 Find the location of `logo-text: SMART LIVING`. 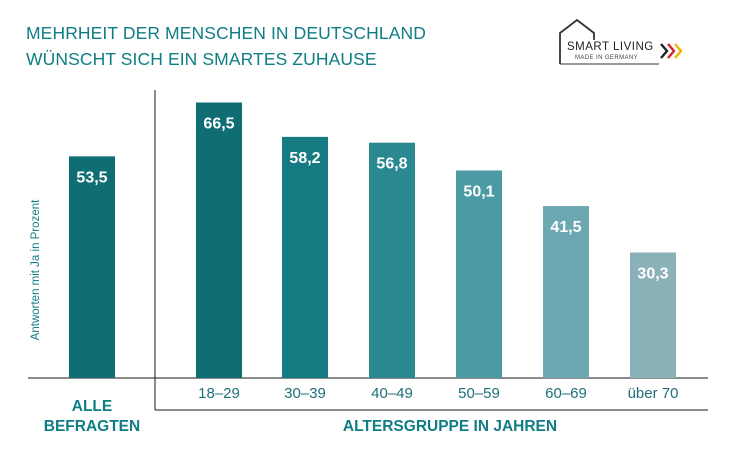

logo-text: SMART LIVING is located at coordinates (610, 47).